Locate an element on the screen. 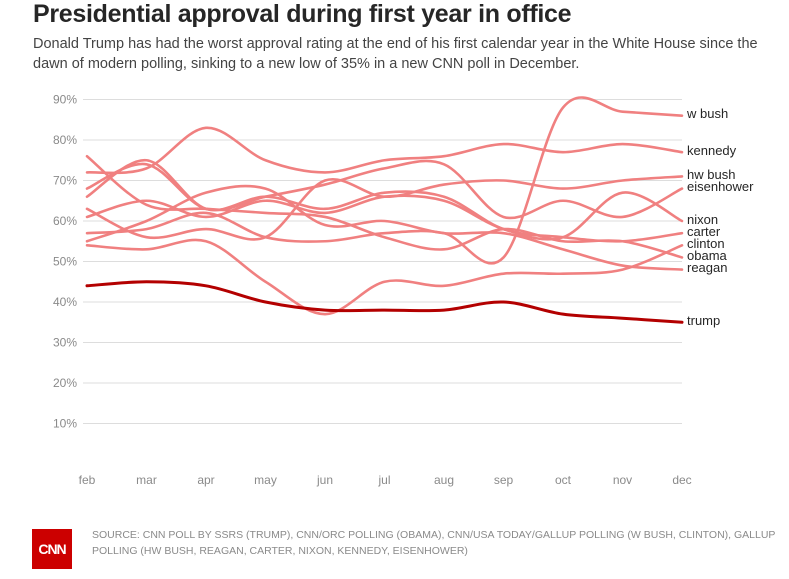 The image size is (789, 579). x-tick-label: may is located at coordinates (265, 480).